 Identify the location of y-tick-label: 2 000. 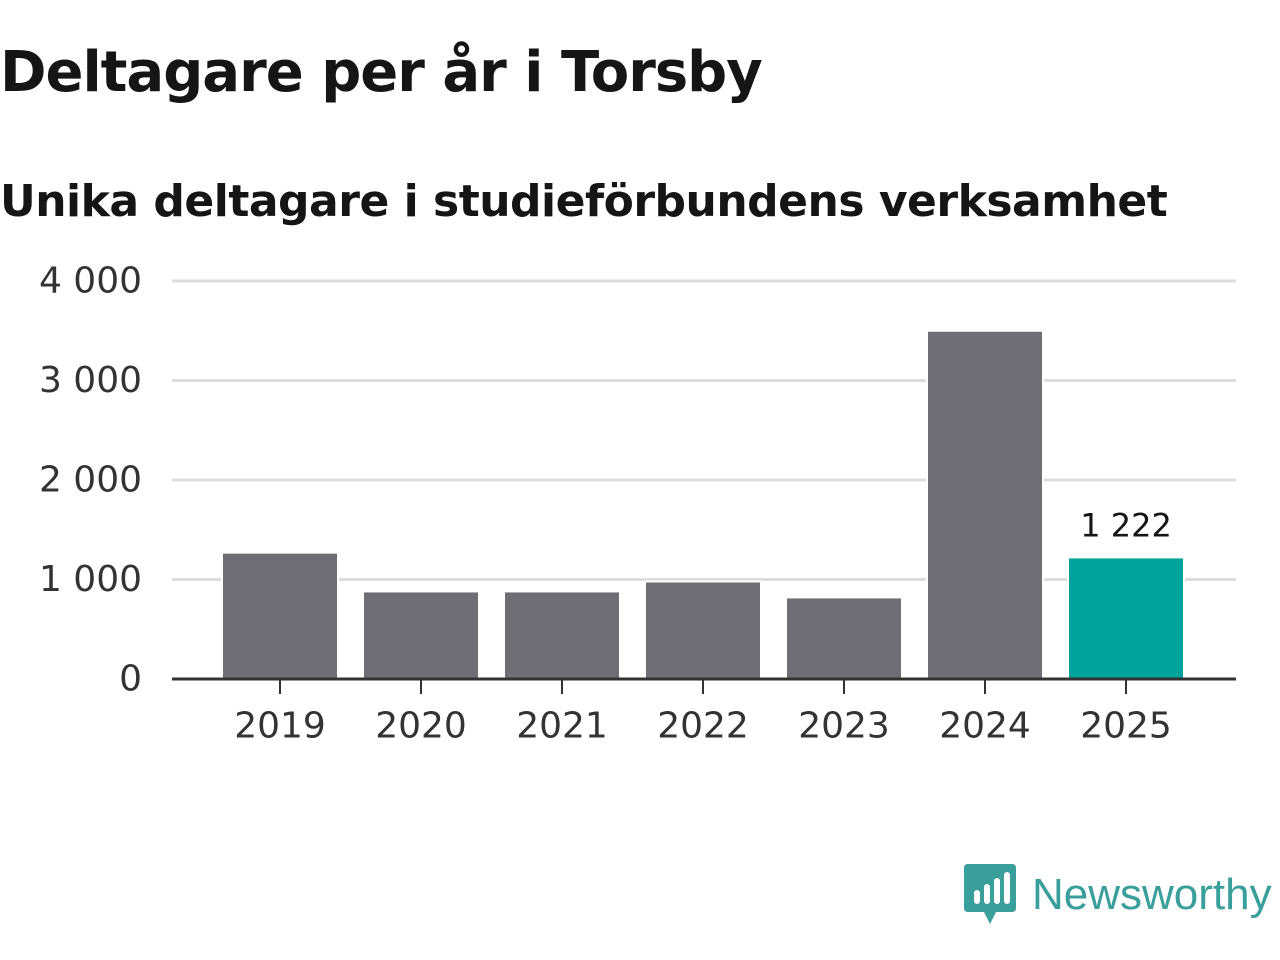
(90, 480).